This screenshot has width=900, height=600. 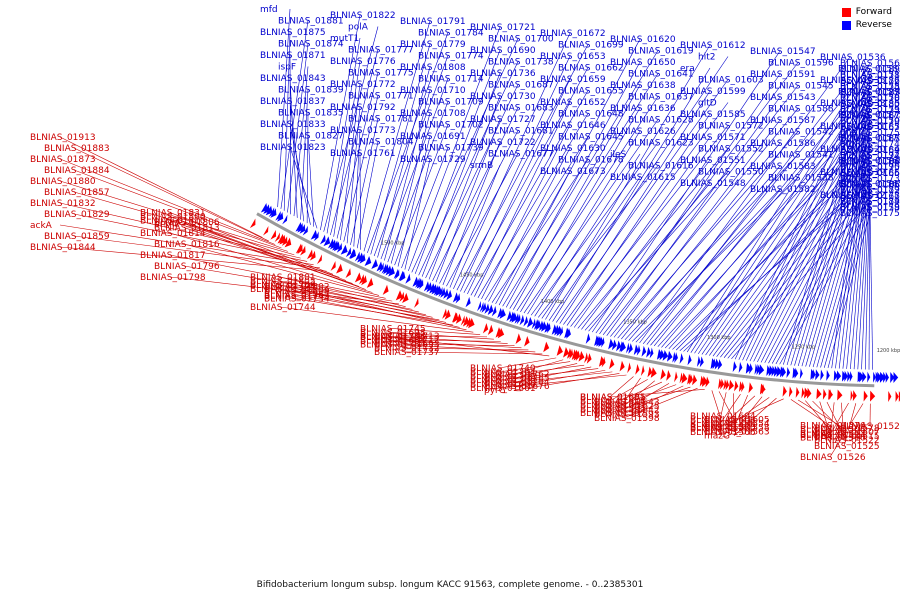 What do you see at coordinates (573, 80) in the screenshot?
I see `gene-label: BLNIAS_01659` at bounding box center [573, 80].